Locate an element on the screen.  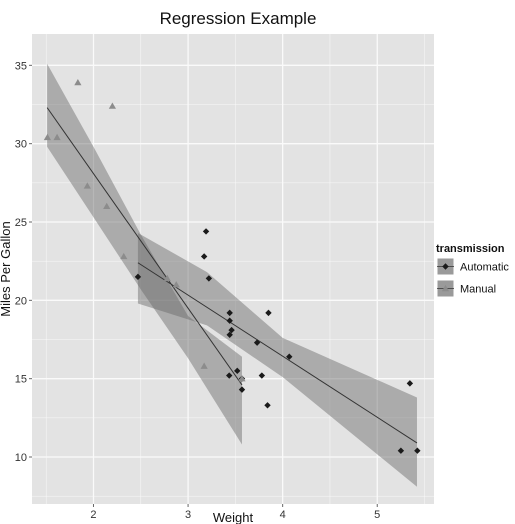
x-tick-label: 2 is located at coordinates (93, 515).